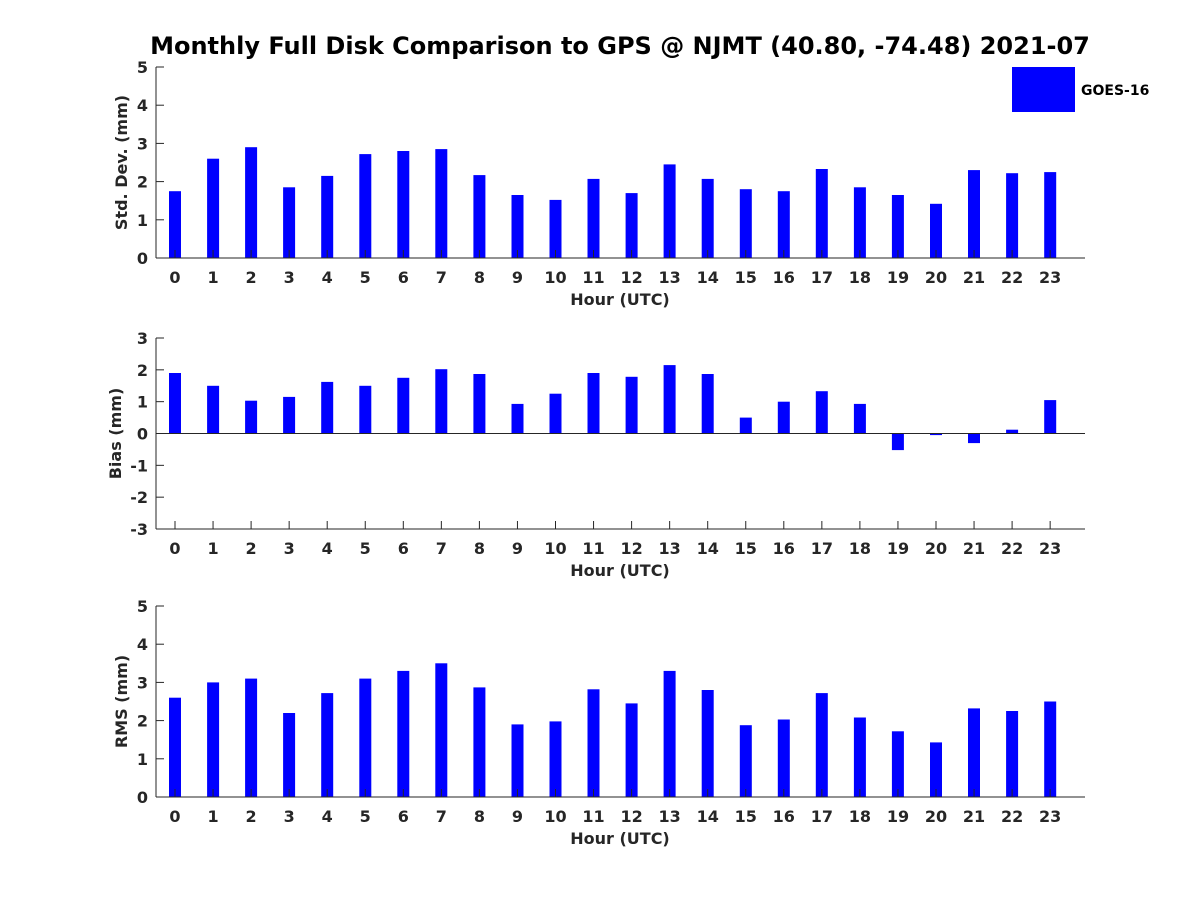  Describe the element at coordinates (555, 548) in the screenshot. I see `x-tick-label: 10` at that location.